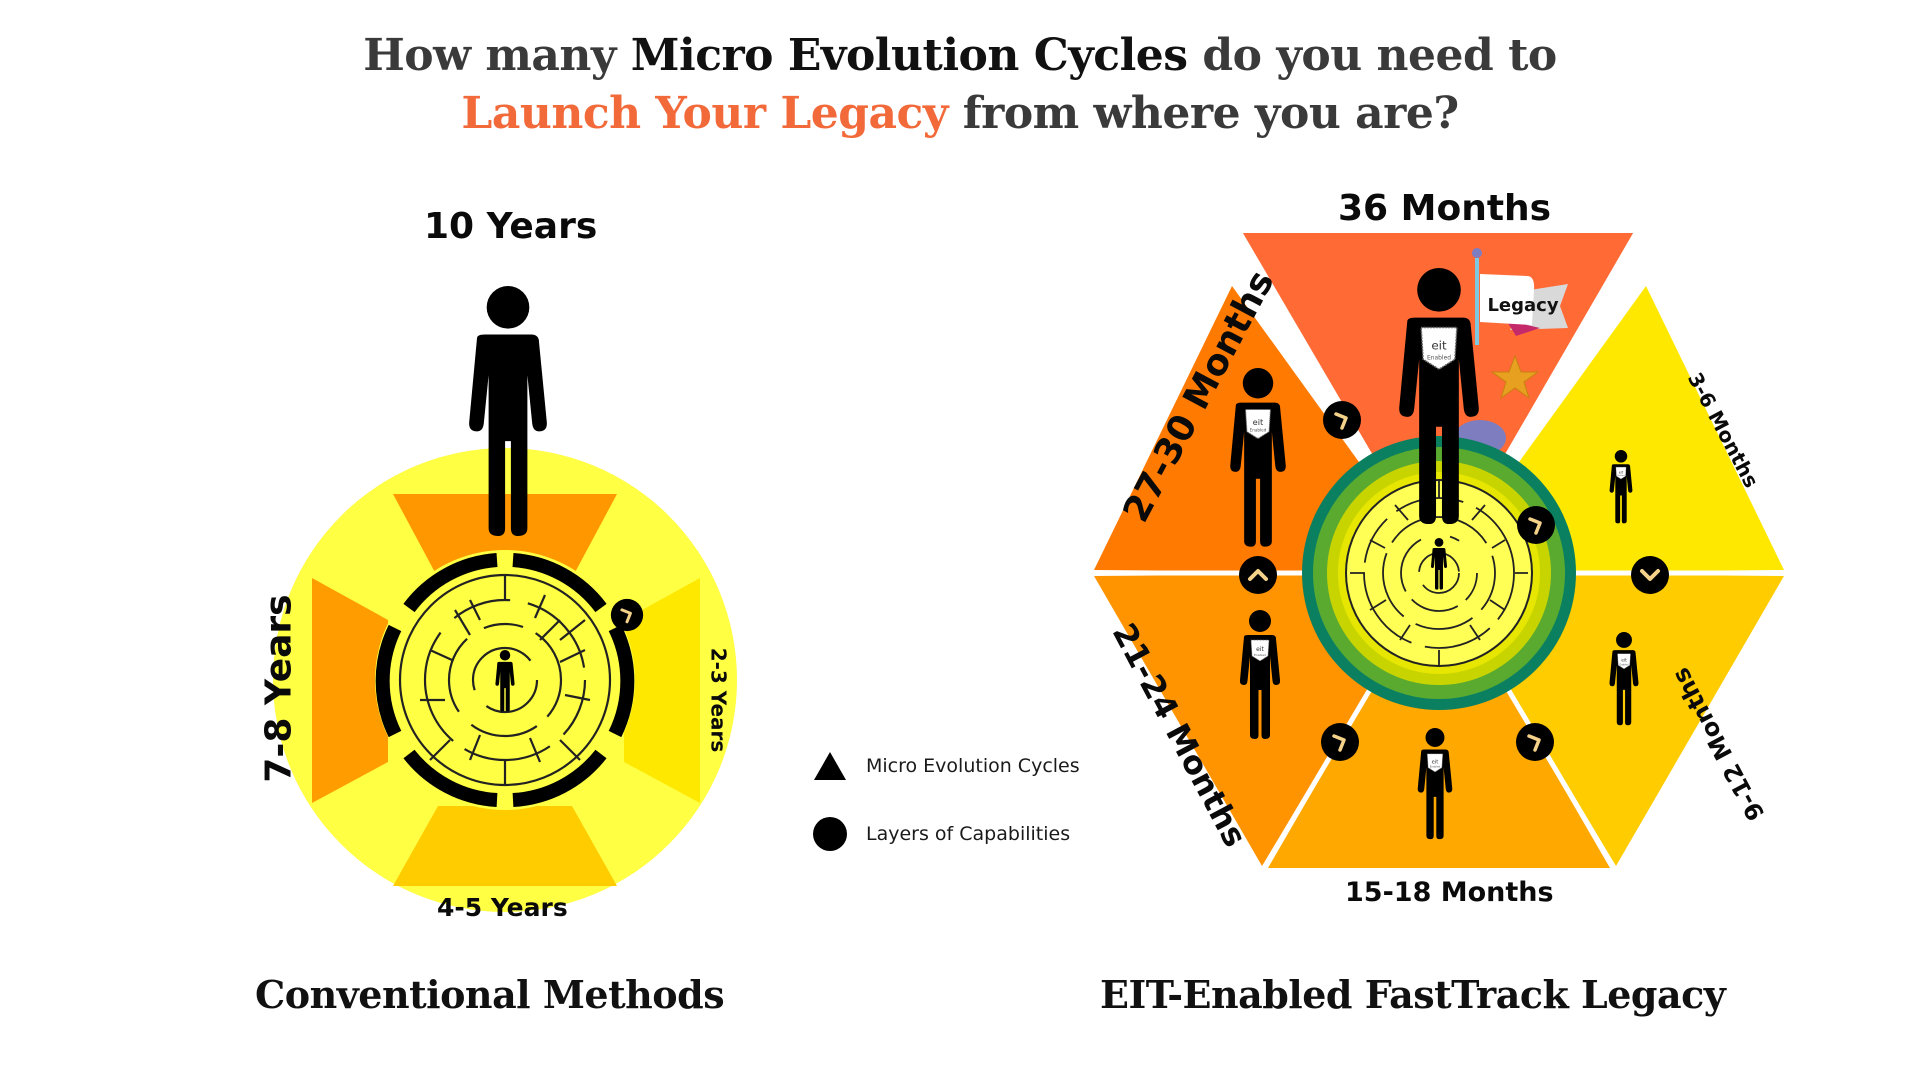 The width and height of the screenshot is (1920, 1080). I want to click on conv-label-top: 10 Years, so click(511, 226).